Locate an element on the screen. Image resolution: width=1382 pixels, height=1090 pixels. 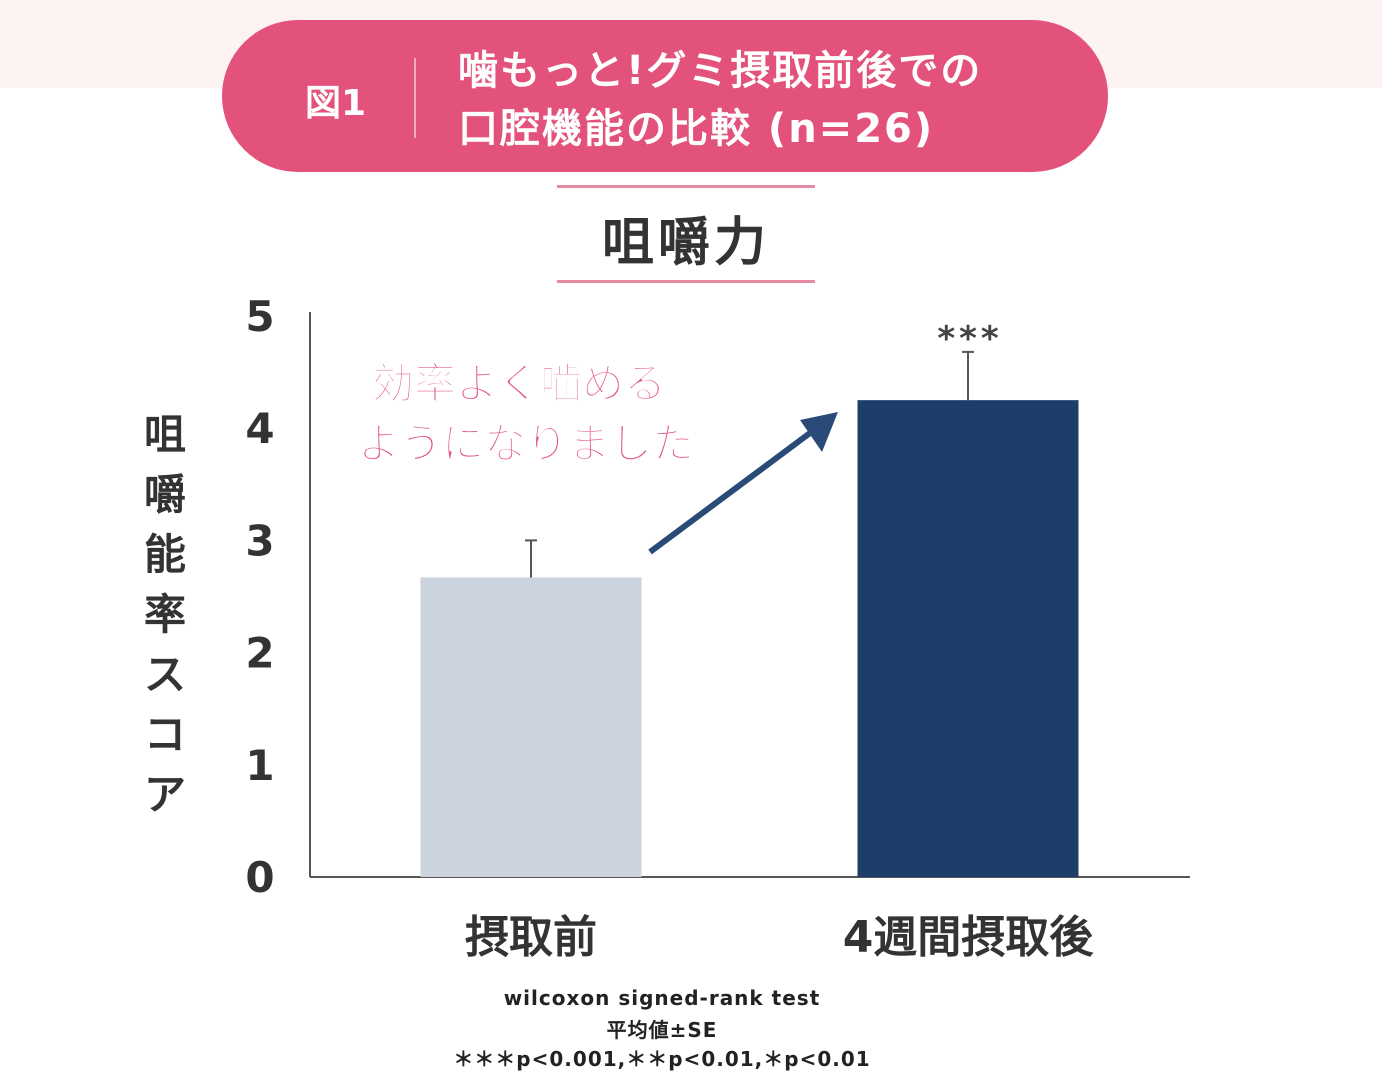
x-tick-label: 摂取前 is located at coordinates (531, 937).